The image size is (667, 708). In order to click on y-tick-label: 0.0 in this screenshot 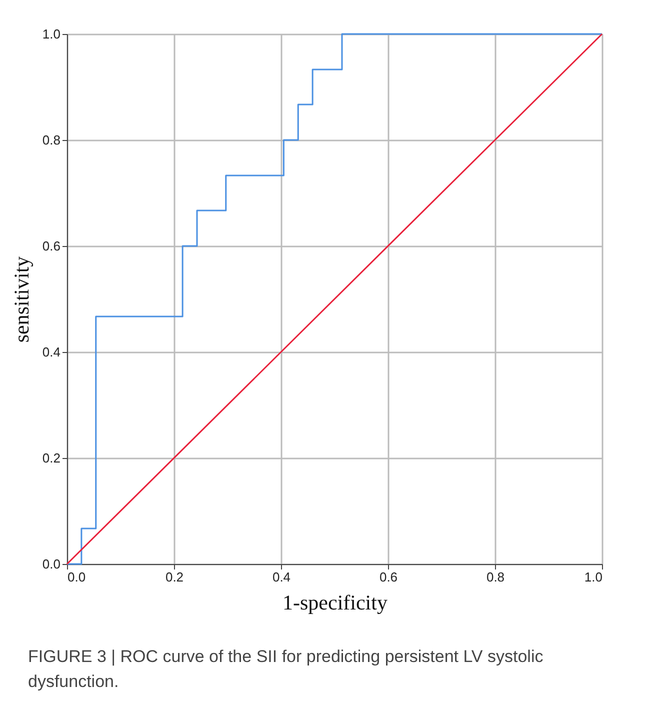, I will do `click(51, 564)`.